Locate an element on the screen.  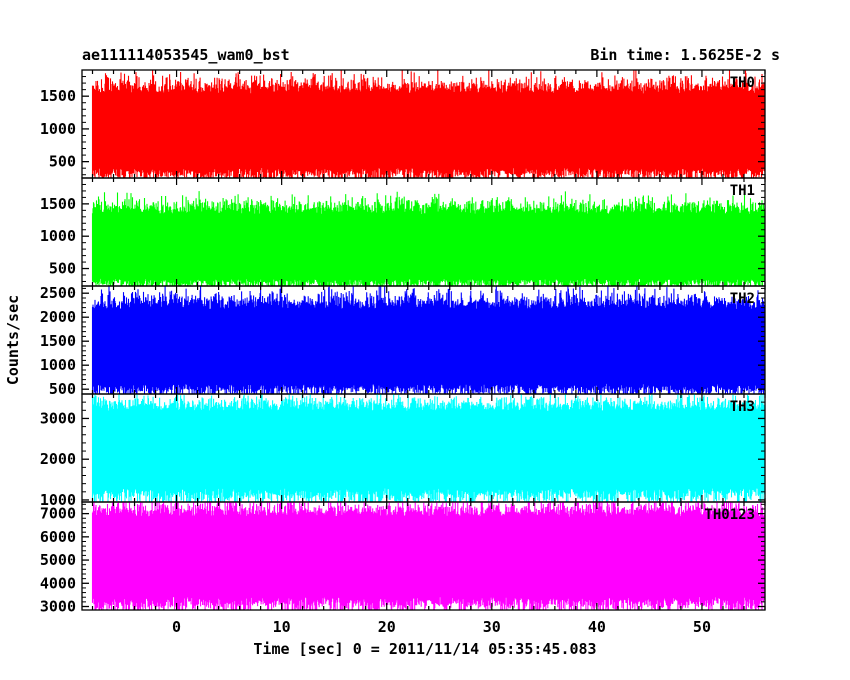
x-axis: 0 10 20 30 40 50 is located at coordinates (441, 627).